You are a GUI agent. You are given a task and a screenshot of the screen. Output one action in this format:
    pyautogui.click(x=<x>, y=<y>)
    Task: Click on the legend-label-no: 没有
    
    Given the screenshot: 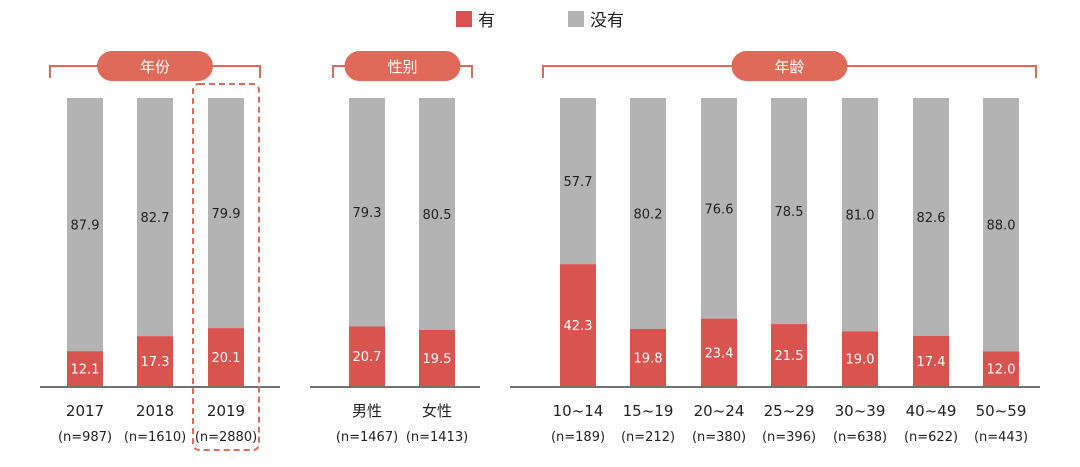 What is the action you would take?
    pyautogui.click(x=607, y=21)
    